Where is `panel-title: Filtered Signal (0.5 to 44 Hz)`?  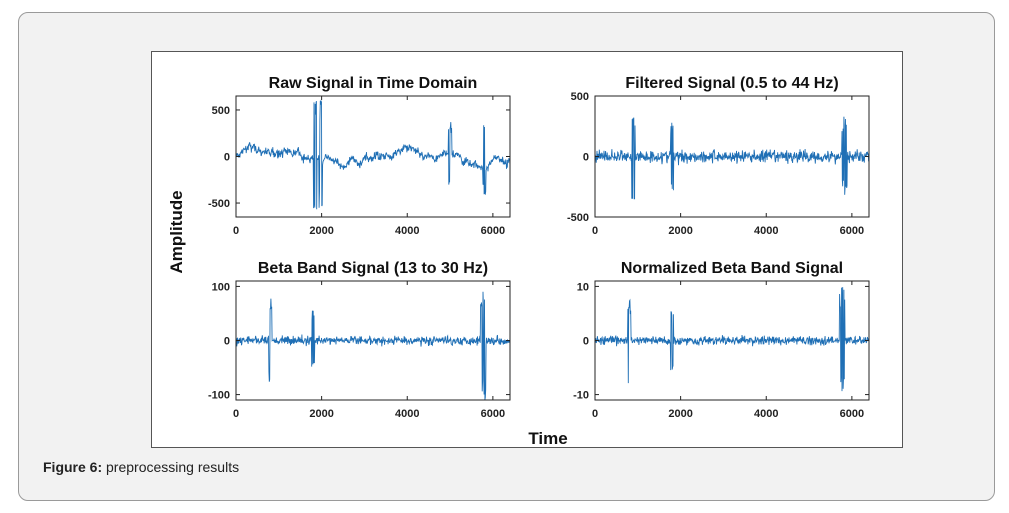
panel-title: Filtered Signal (0.5 to 44 Hz) is located at coordinates (731, 83).